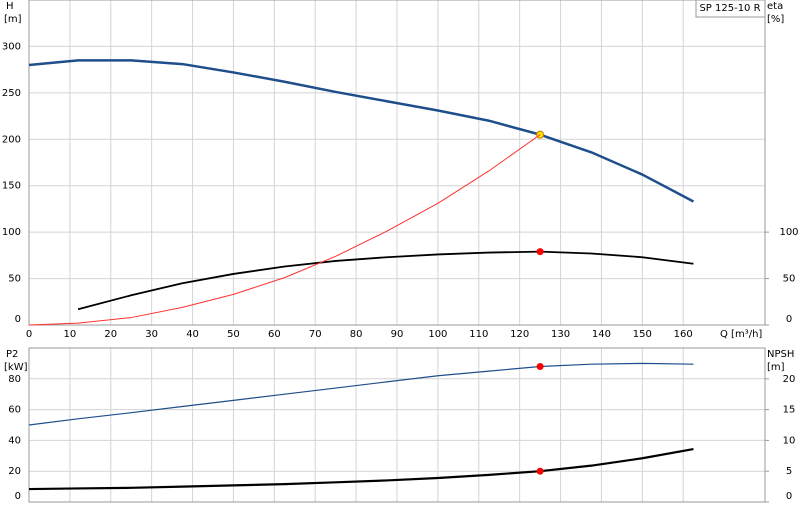 Image resolution: width=800 pixels, height=520 pixels. Describe the element at coordinates (683, 334) in the screenshot. I see `x-tick-label: 160` at that location.